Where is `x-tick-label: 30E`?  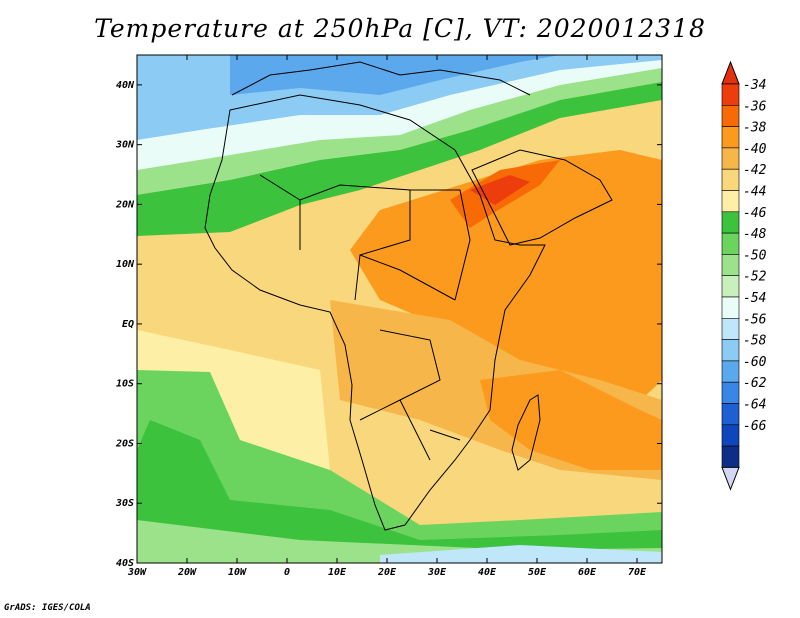 x-tick-label: 30E is located at coordinates (437, 572).